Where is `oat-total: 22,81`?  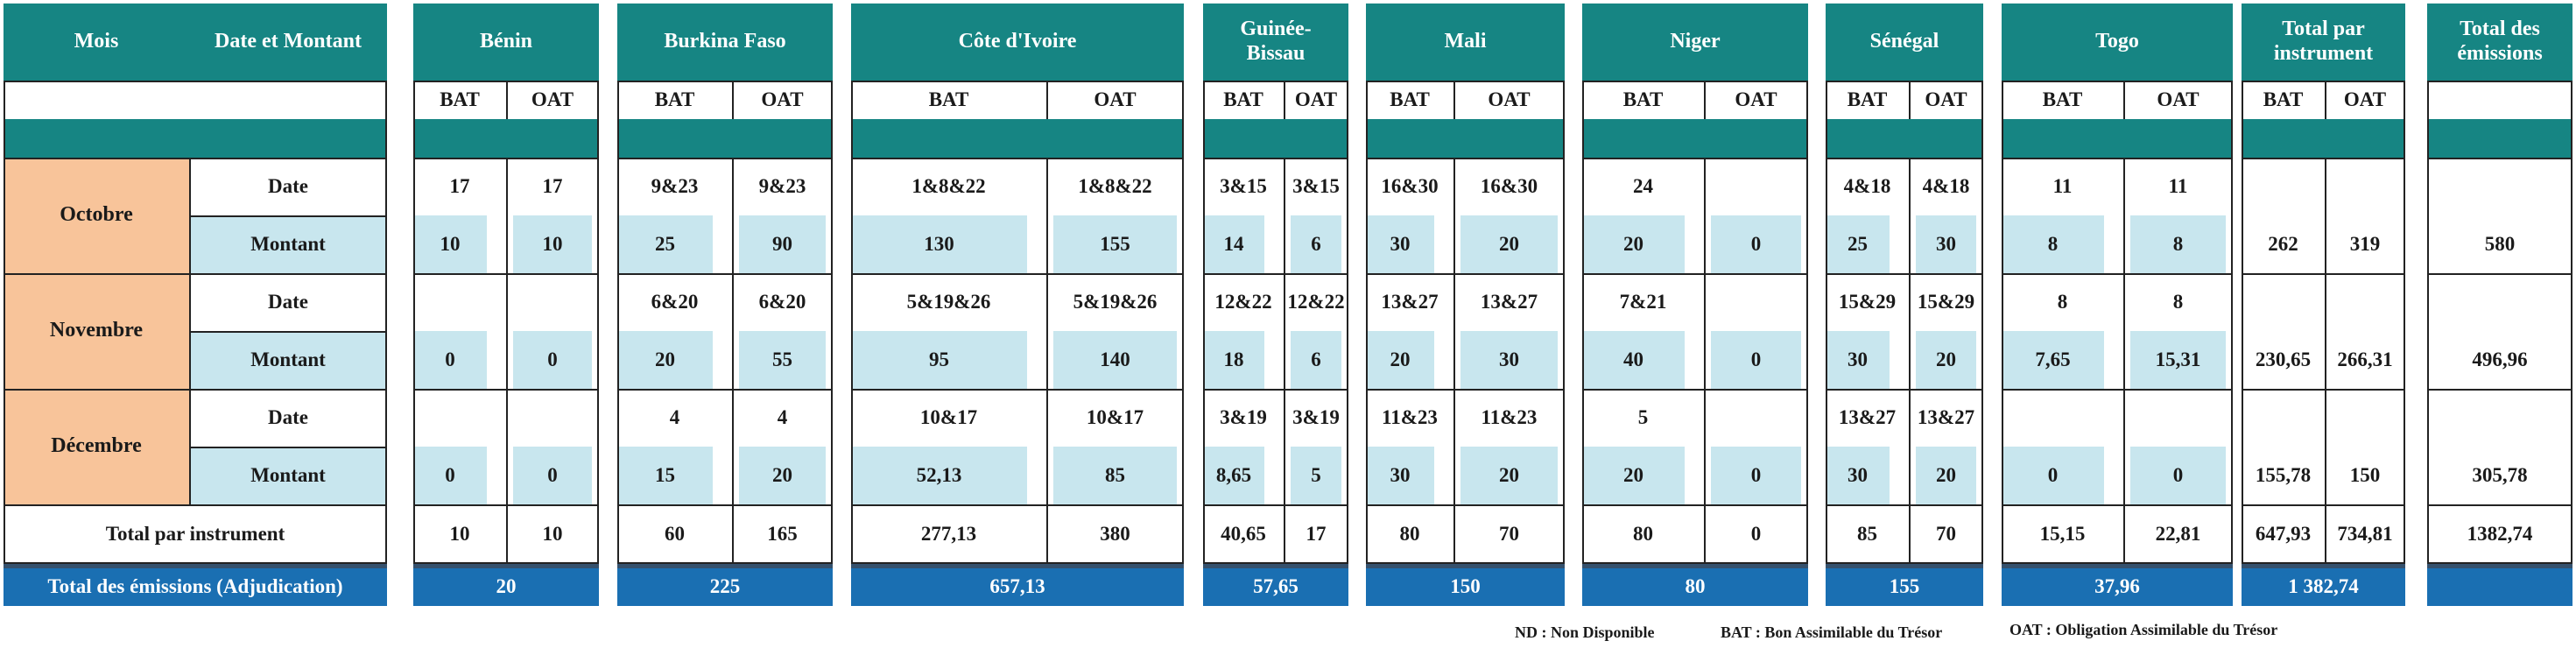 oat-total: 22,81 is located at coordinates (2178, 534).